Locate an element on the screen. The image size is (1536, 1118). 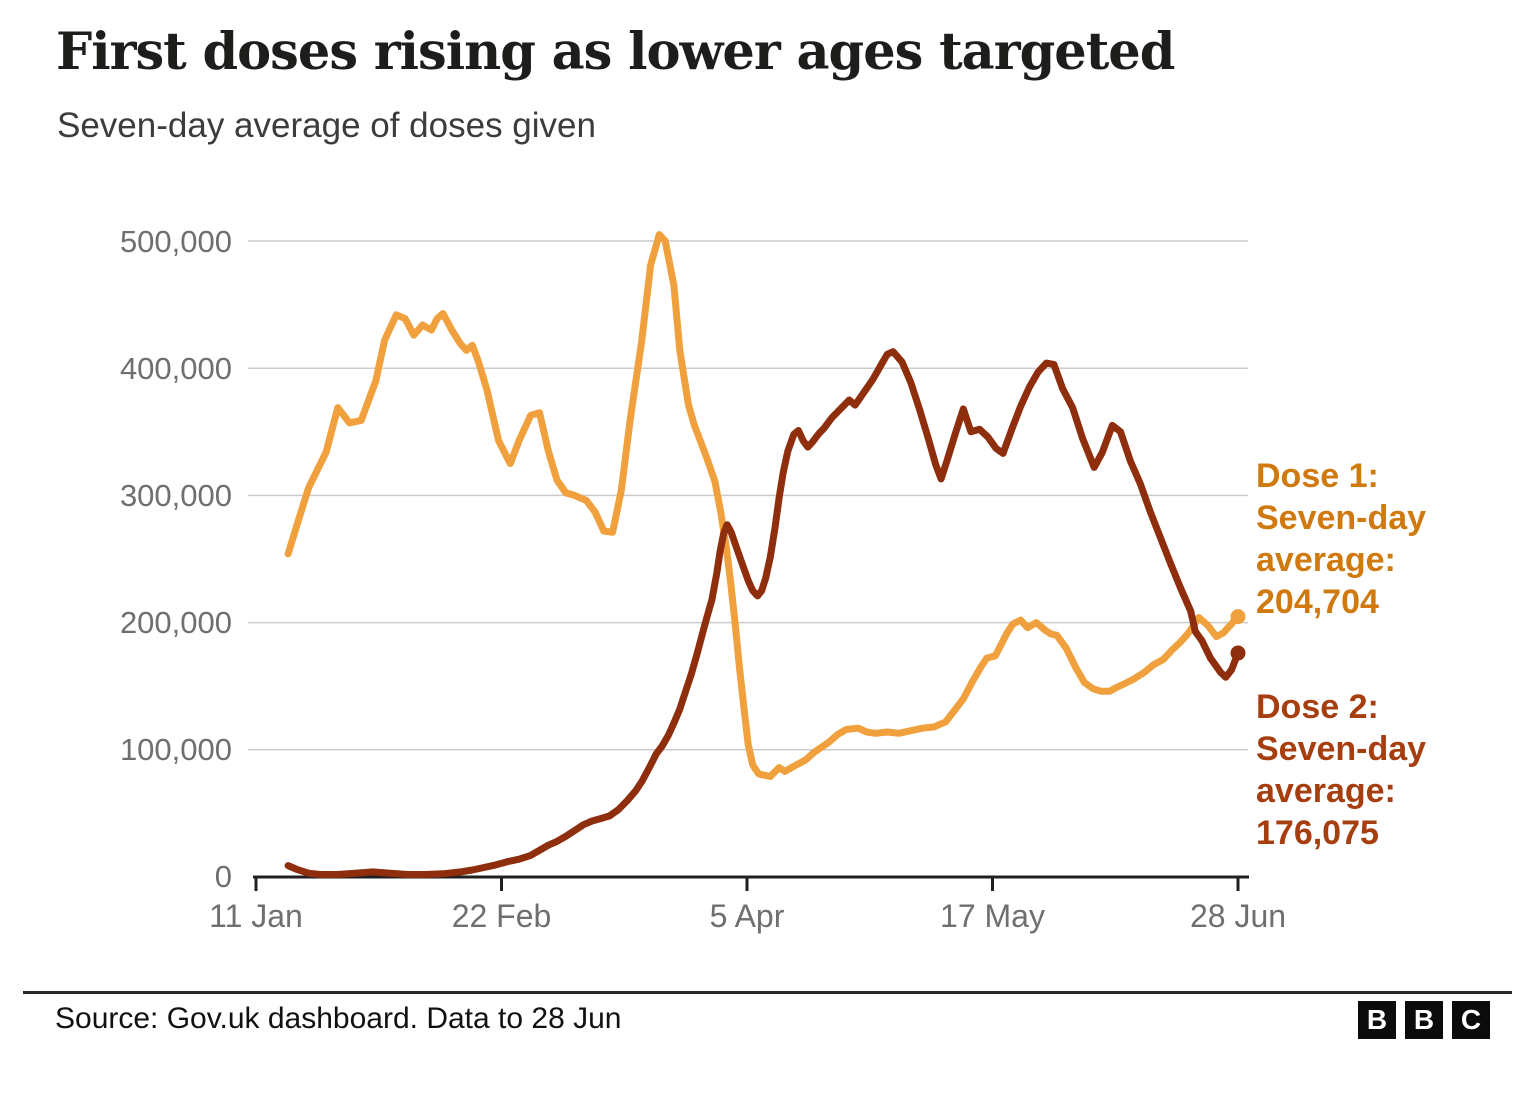
x-tick-label: 5 Apr is located at coordinates (747, 916).